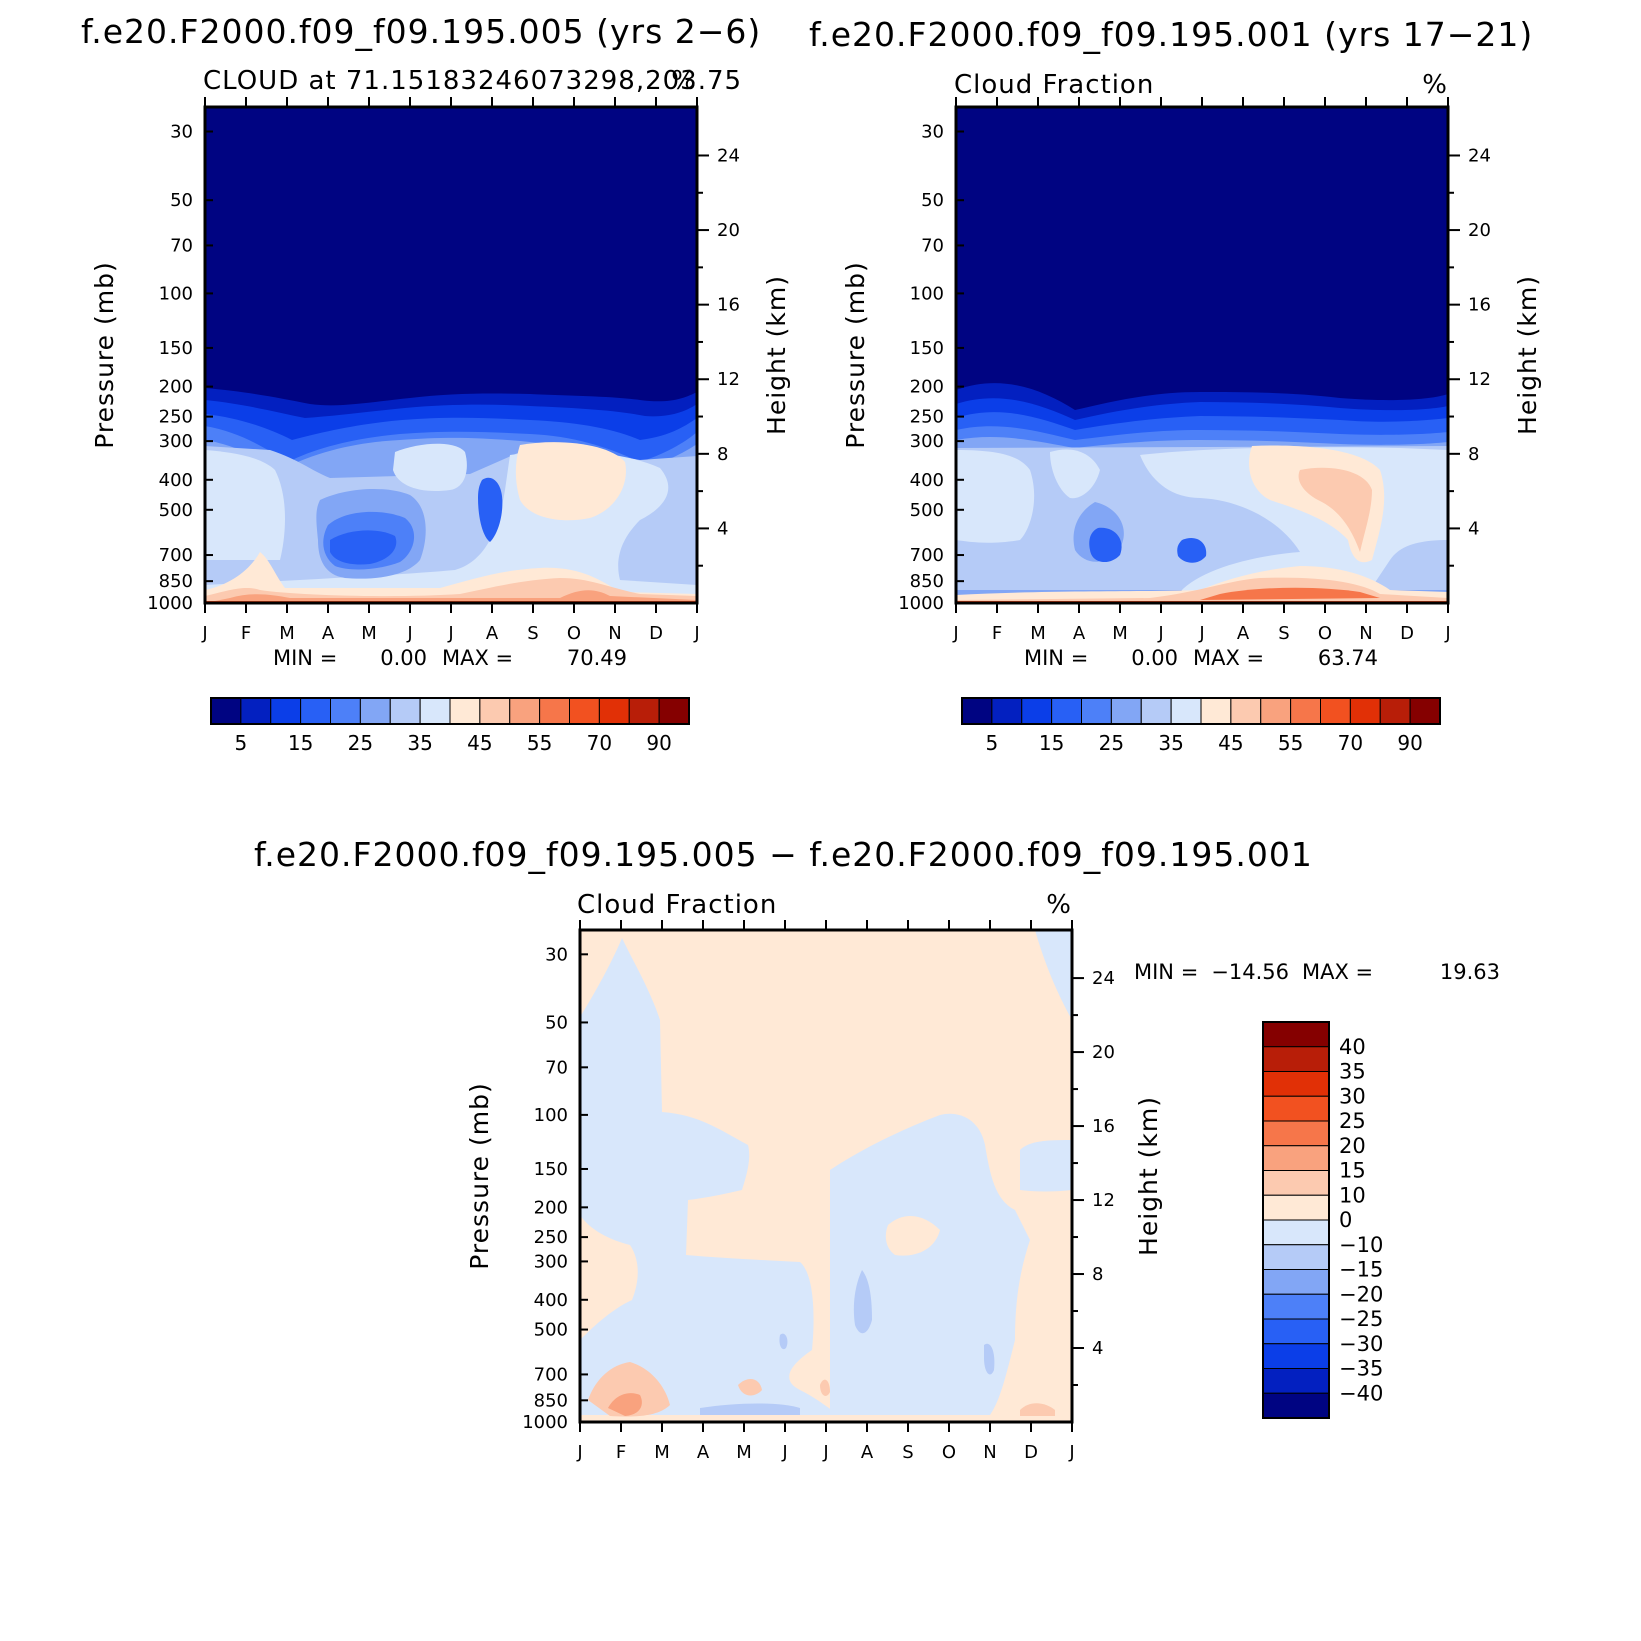 Image resolution: width=1641 pixels, height=1641 pixels. Describe the element at coordinates (1352, 1047) in the screenshot. I see `colorbar-label: 40` at that location.